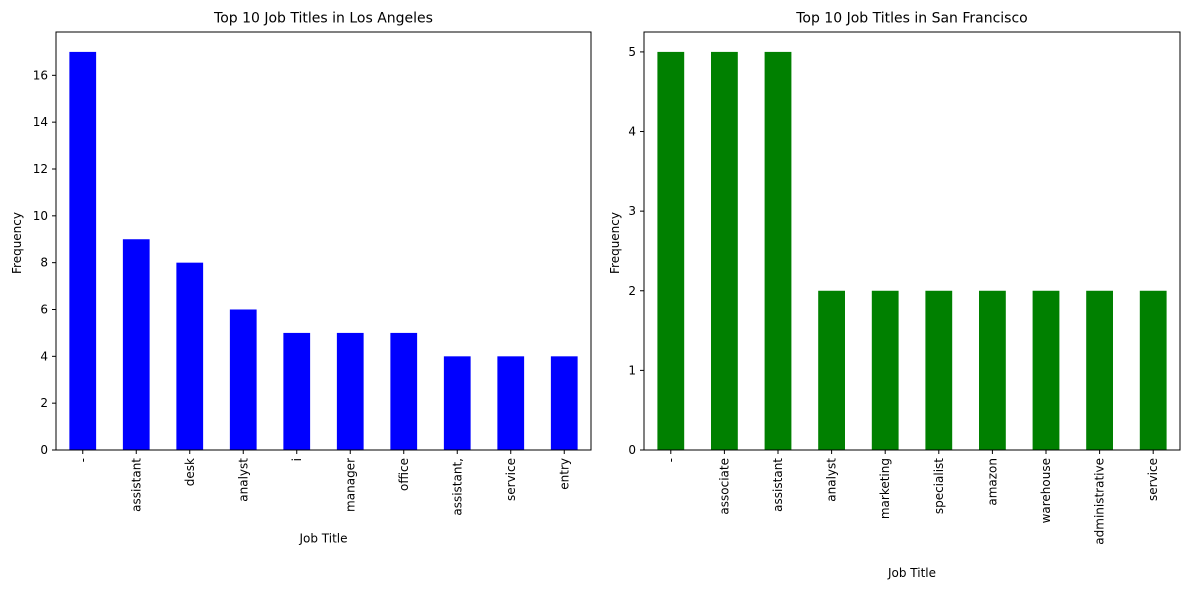 This screenshot has height=594, width=1189. I want to click on y-tick-label: 1, so click(632, 370).